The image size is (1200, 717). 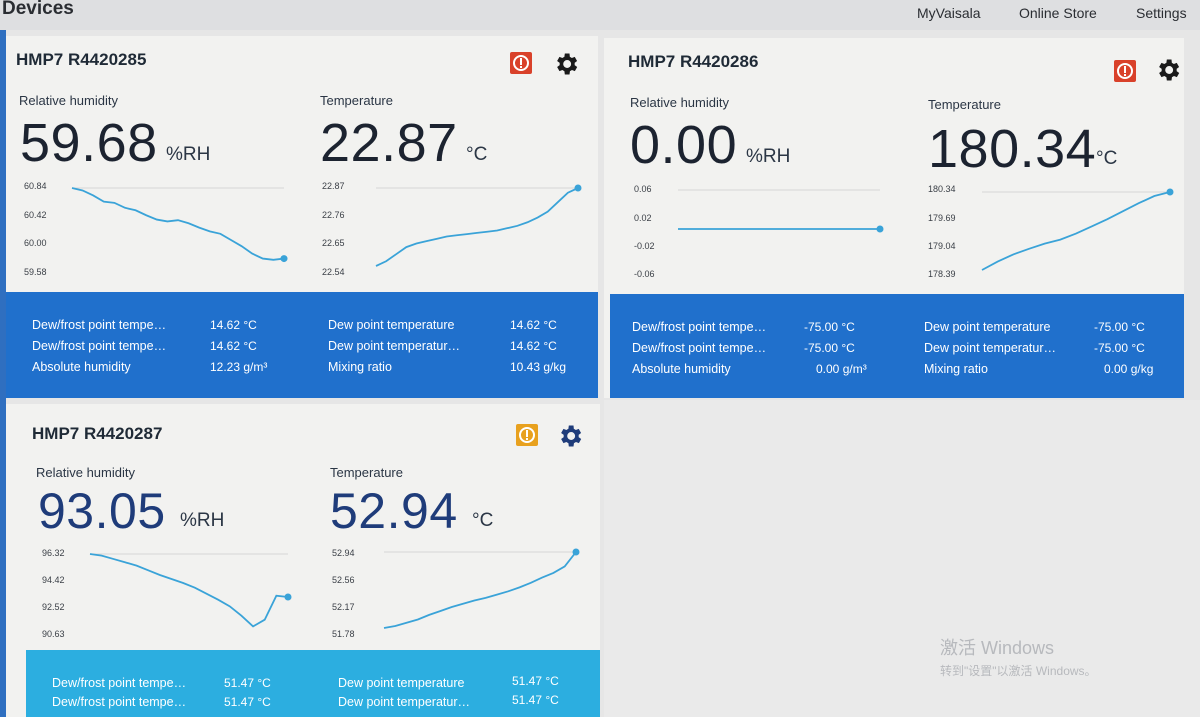 What do you see at coordinates (643, 218) in the screenshot?
I see `rh-tick: 0.02` at bounding box center [643, 218].